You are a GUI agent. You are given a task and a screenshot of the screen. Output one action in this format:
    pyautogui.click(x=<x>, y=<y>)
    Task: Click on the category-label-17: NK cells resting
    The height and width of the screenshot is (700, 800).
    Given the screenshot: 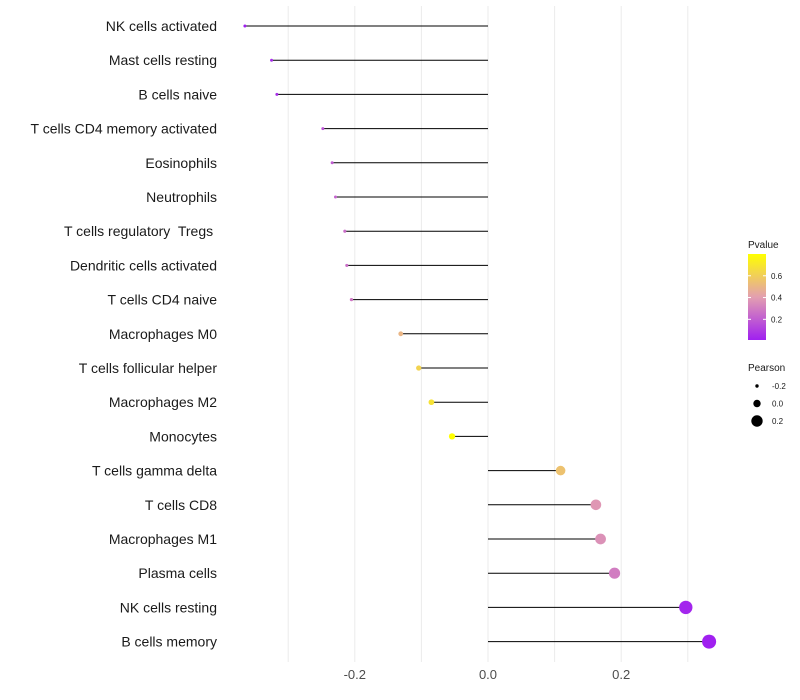 What is the action you would take?
    pyautogui.click(x=168, y=607)
    